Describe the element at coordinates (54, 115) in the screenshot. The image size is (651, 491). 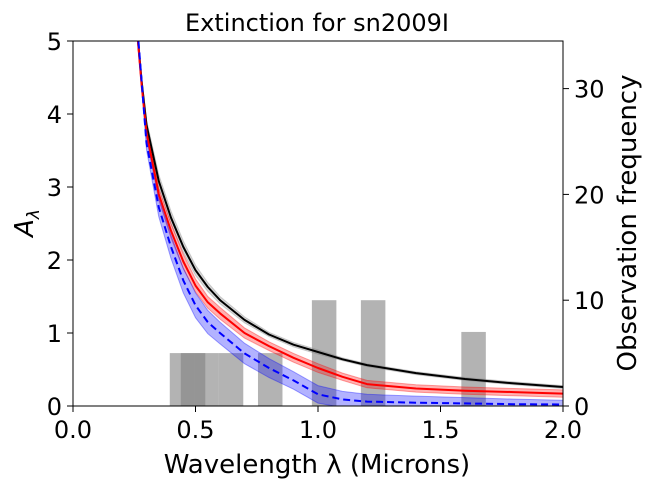
I see `y-tick-label: 4` at that location.